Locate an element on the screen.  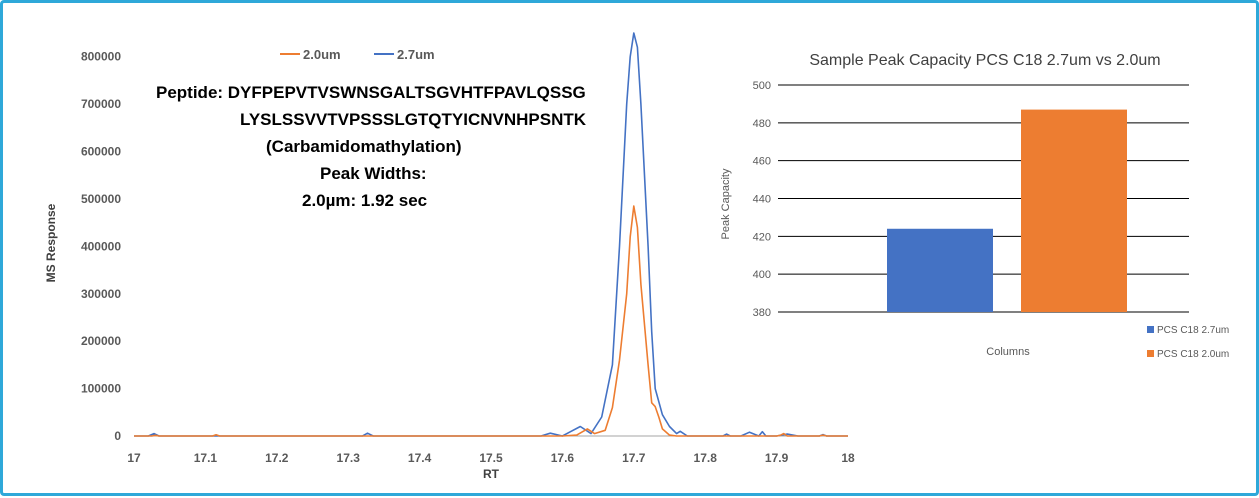
bar-chart-y-tick-label: 460 is located at coordinates (762, 162).